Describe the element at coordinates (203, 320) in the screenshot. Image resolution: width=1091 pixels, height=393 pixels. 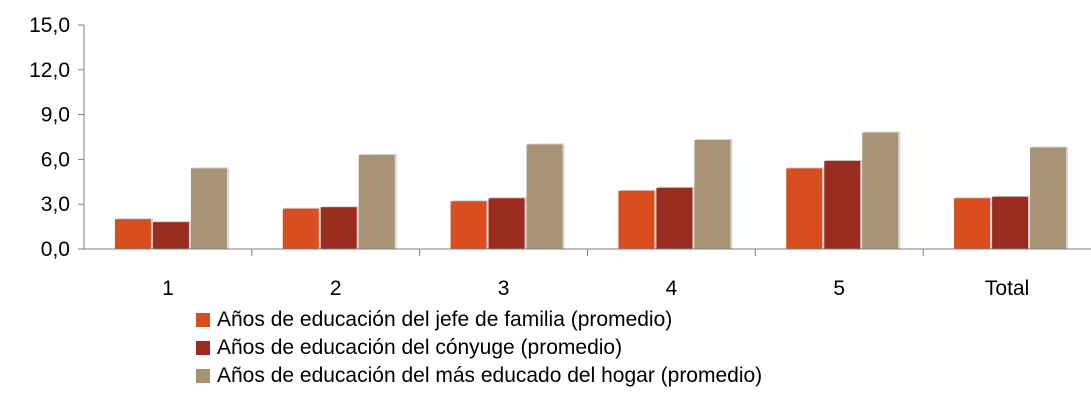
I see `legend-swatch-jefe` at that location.